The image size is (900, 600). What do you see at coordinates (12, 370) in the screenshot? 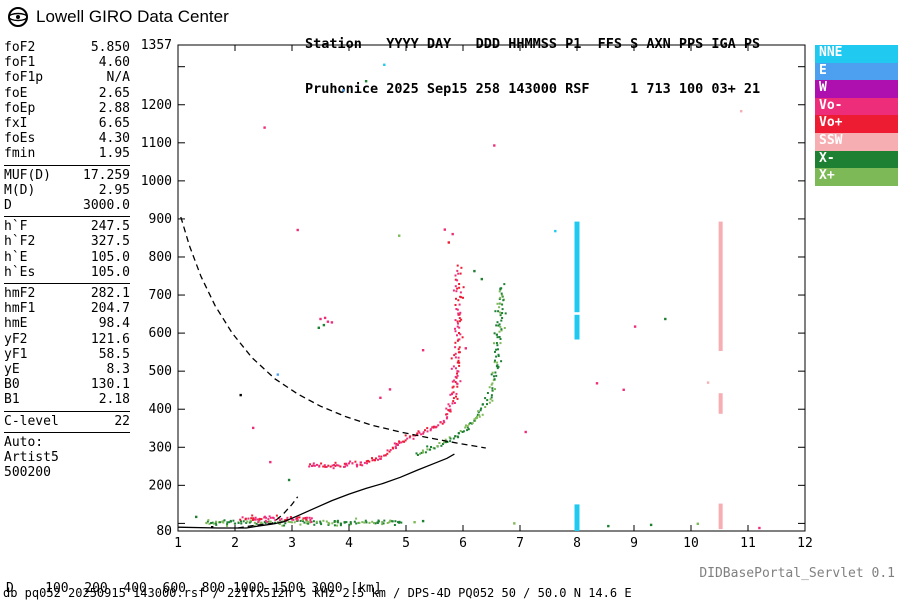
I see `characteristic-label: yE` at bounding box center [12, 370].